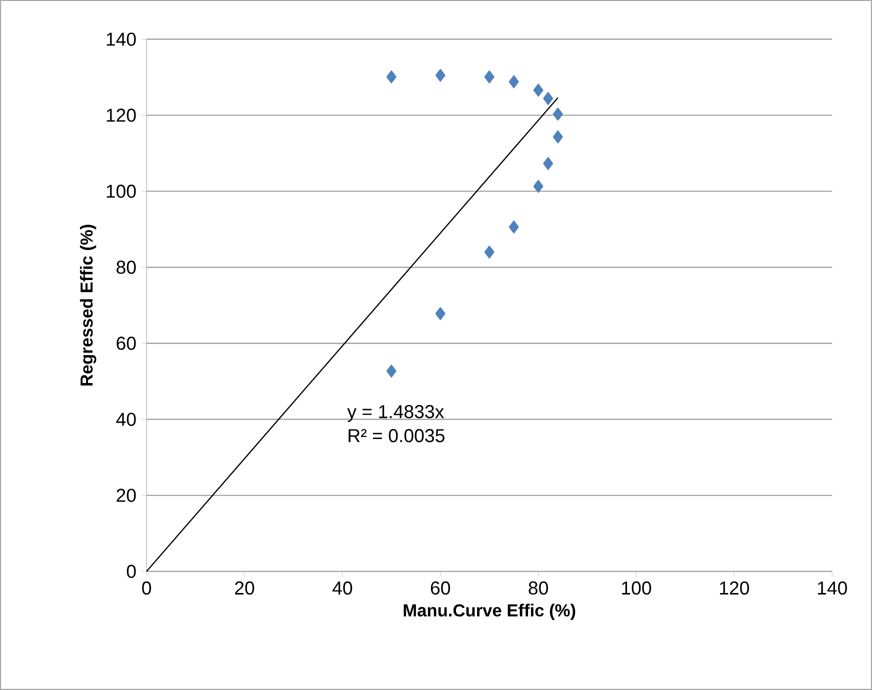 This screenshot has width=872, height=690. I want to click on annotation: y = 1.4833x, so click(395, 413).